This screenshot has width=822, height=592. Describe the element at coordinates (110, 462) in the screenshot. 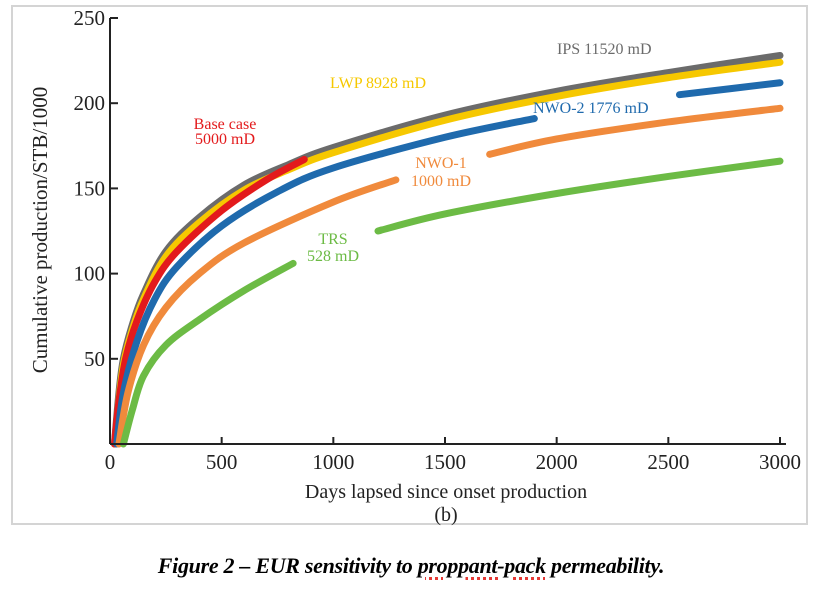

I see `x-tick-label: 0` at that location.